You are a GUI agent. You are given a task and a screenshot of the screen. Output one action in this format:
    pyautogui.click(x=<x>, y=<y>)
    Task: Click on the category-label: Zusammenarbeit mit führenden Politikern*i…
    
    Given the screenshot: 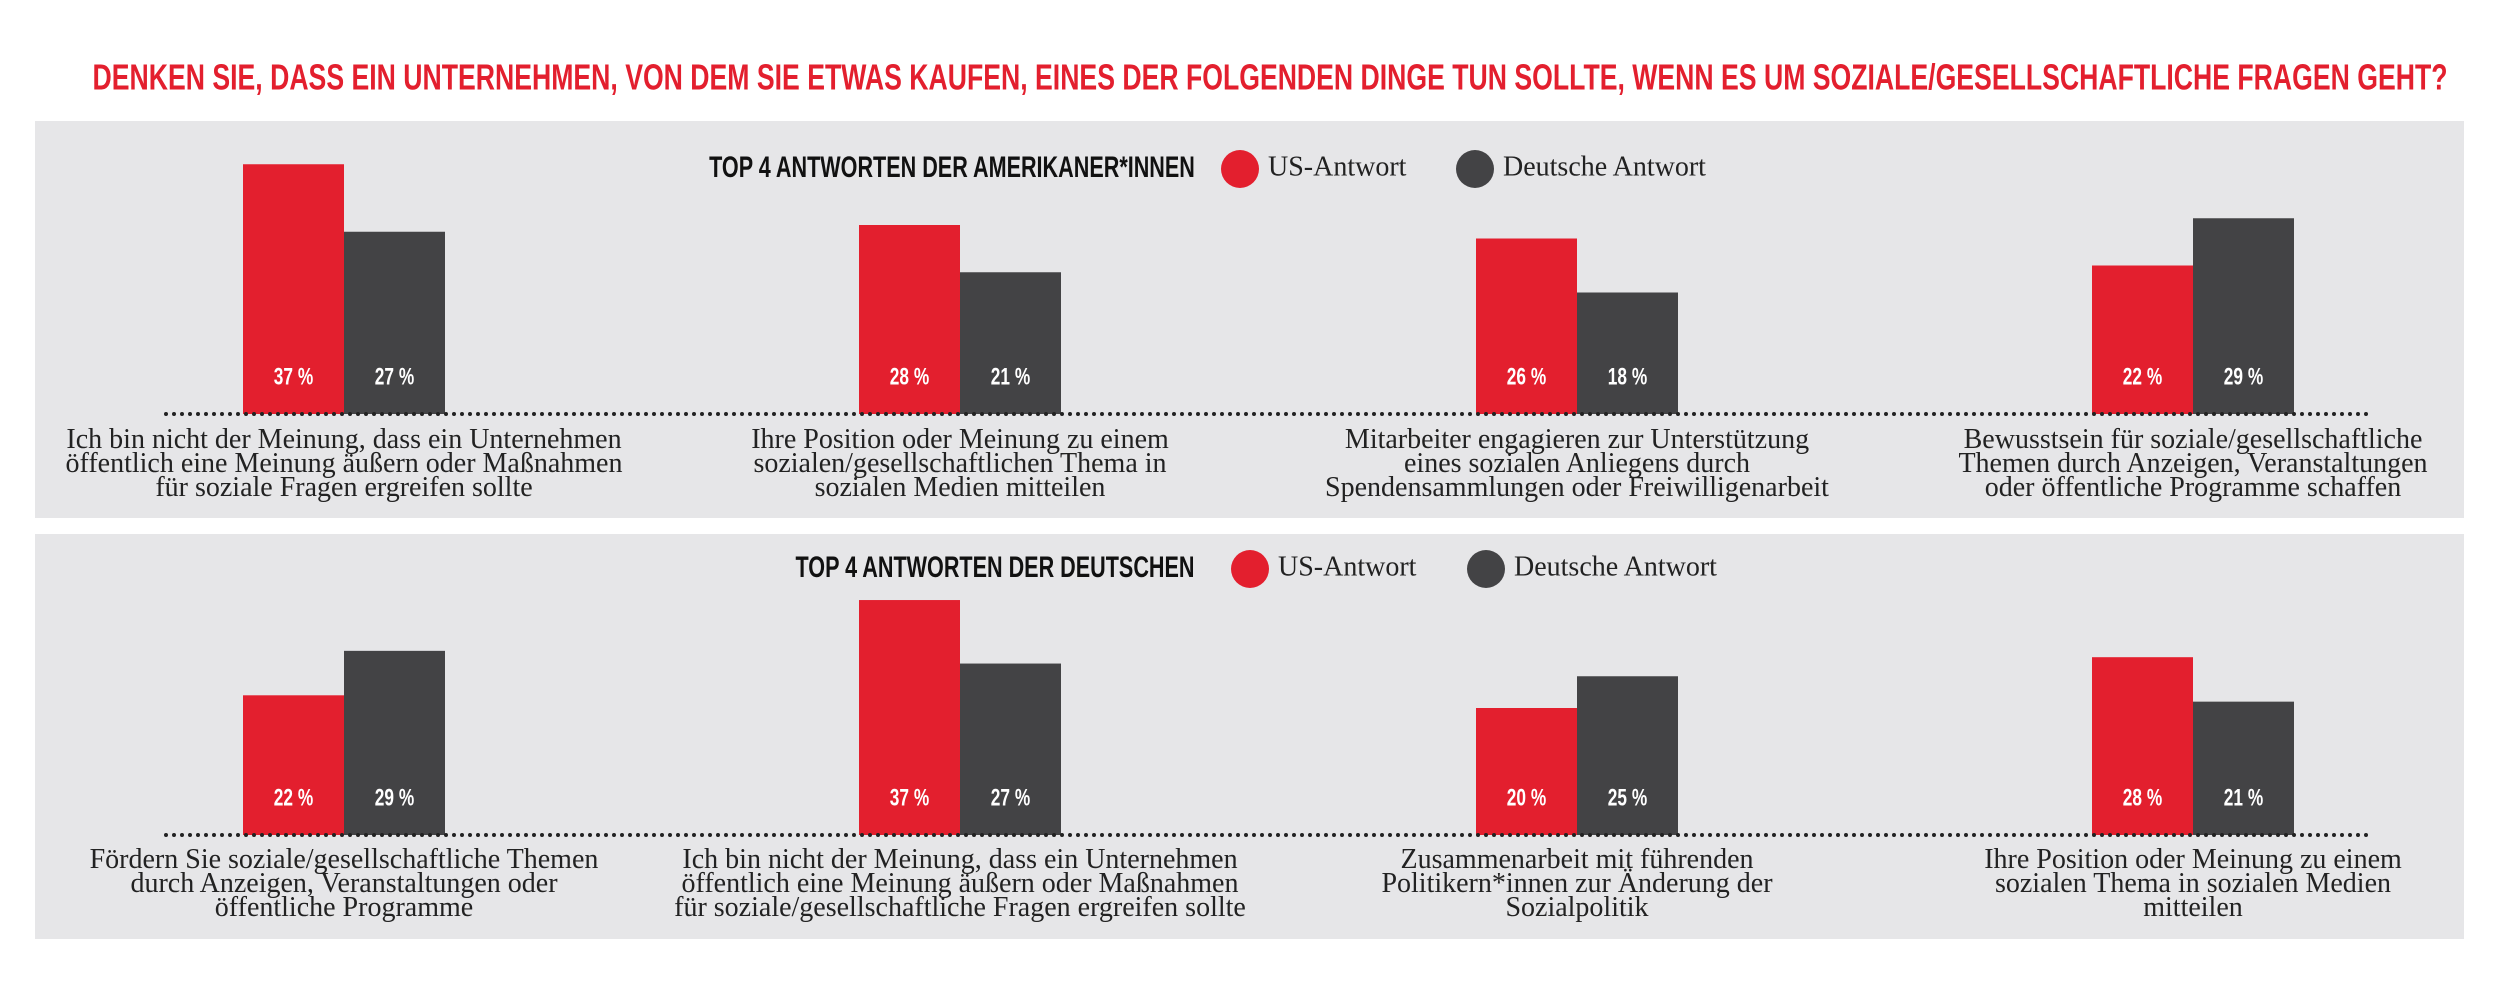 What is the action you would take?
    pyautogui.click(x=1577, y=883)
    